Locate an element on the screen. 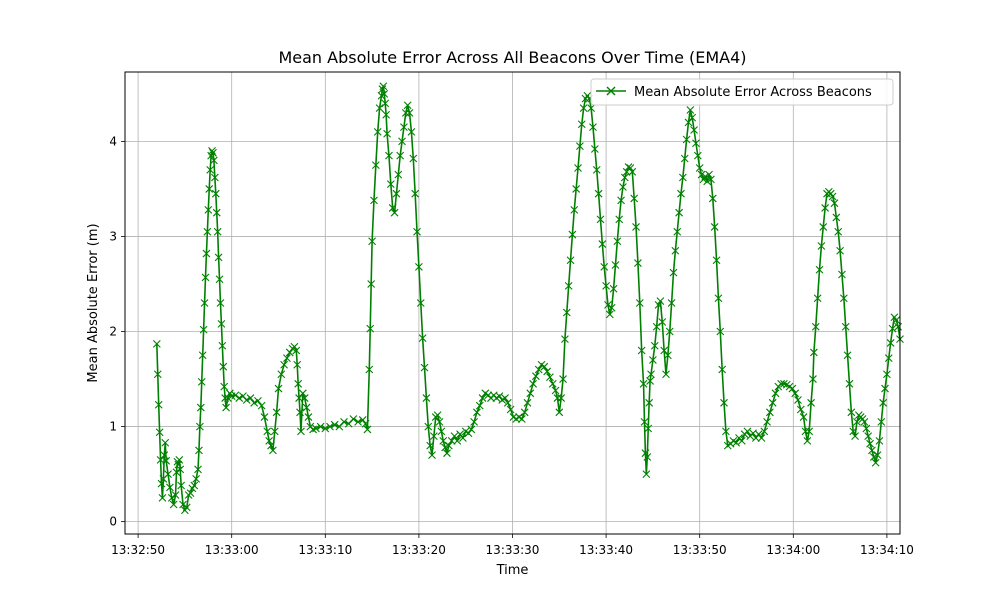 This screenshot has width=1000, height=604. x-tick-label: 13:32:50 is located at coordinates (138, 550).